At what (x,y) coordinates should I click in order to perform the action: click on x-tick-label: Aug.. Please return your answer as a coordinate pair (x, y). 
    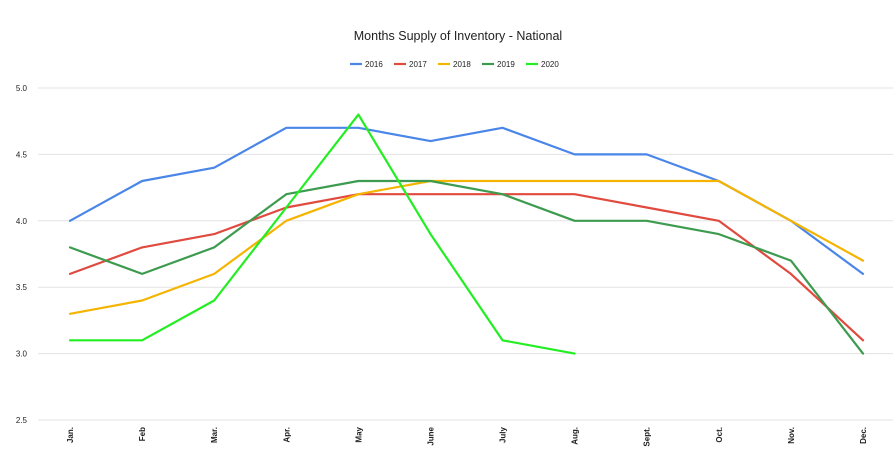
    Looking at the image, I should click on (575, 436).